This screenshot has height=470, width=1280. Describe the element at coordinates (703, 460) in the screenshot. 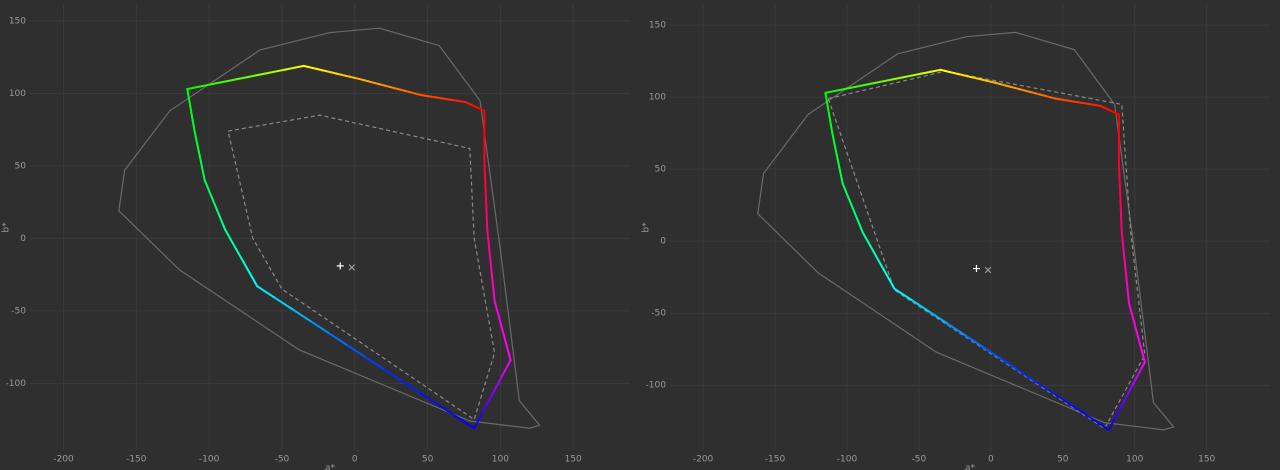

I see `x-tick-label: -200` at that location.